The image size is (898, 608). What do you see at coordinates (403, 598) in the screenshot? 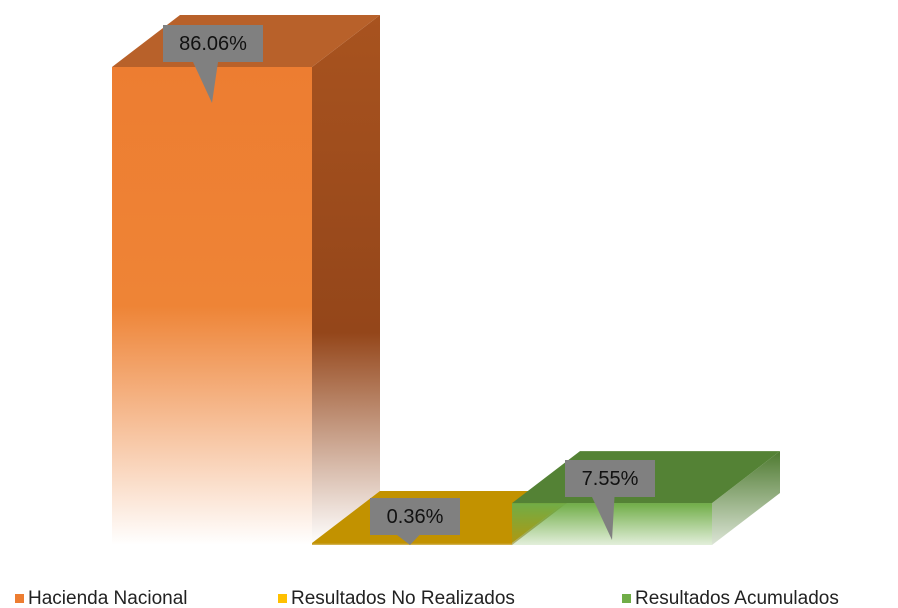
I see `legend-label: Resultados No Realizados` at bounding box center [403, 598].